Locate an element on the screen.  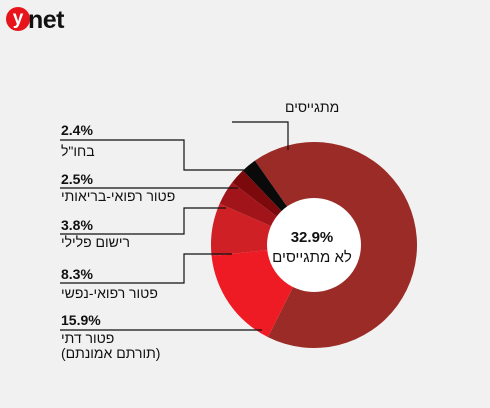
center-label: לא מתגייסים is located at coordinates (312, 257).